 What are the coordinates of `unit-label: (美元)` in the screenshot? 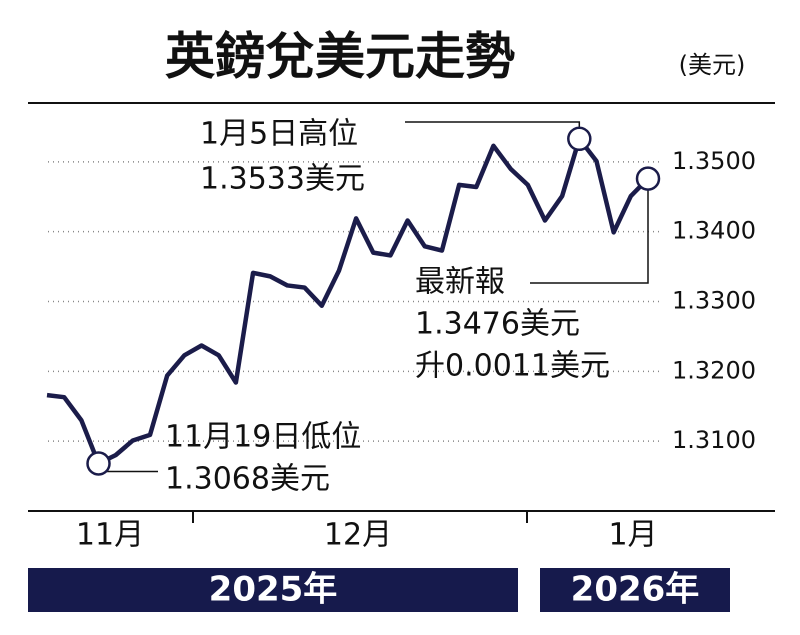 It's located at (712, 65).